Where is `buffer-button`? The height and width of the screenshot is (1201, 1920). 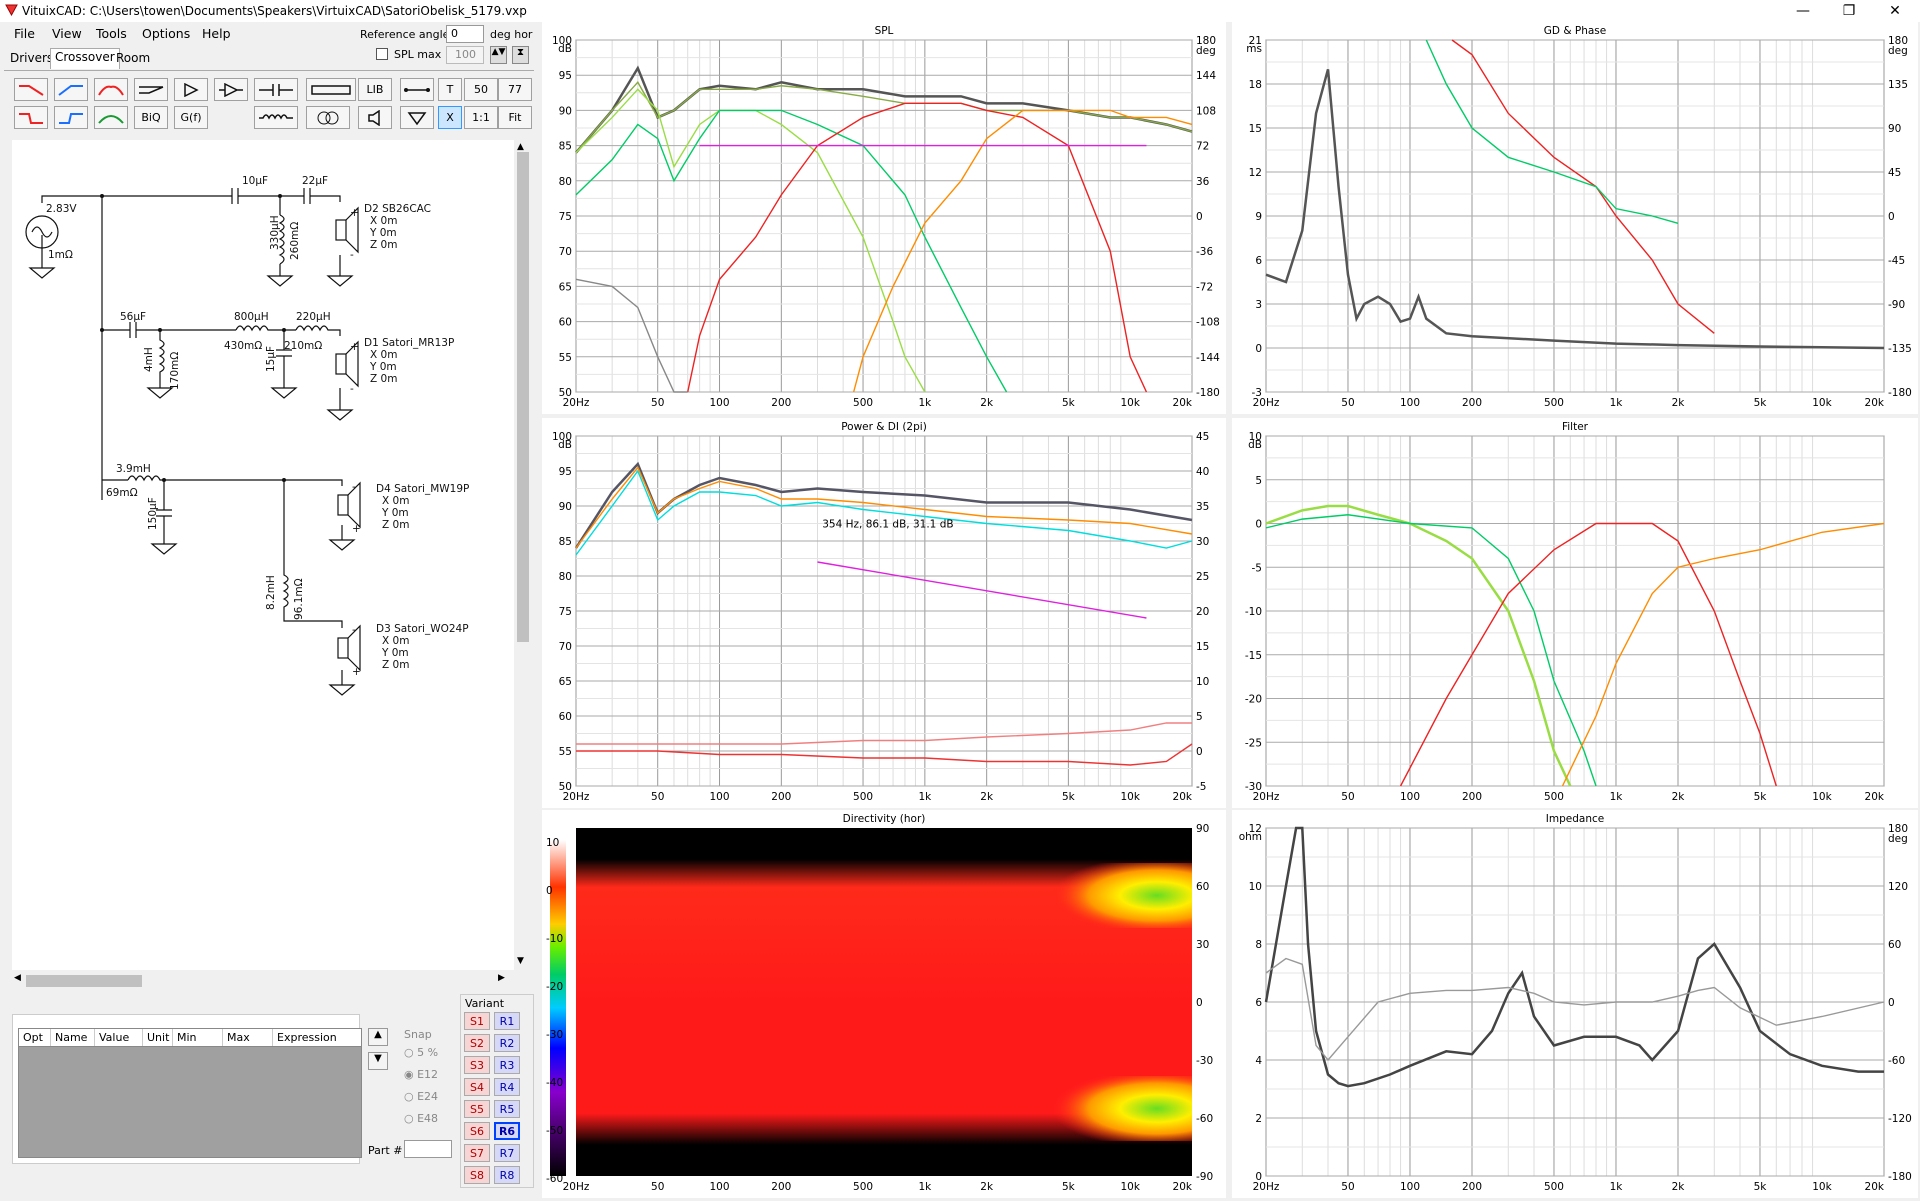 buffer-button is located at coordinates (231, 89).